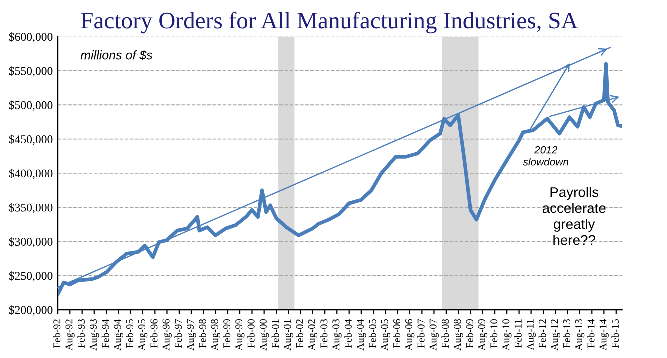  Describe the element at coordinates (591, 333) in the screenshot. I see `x-tick-label: Feb-14` at that location.